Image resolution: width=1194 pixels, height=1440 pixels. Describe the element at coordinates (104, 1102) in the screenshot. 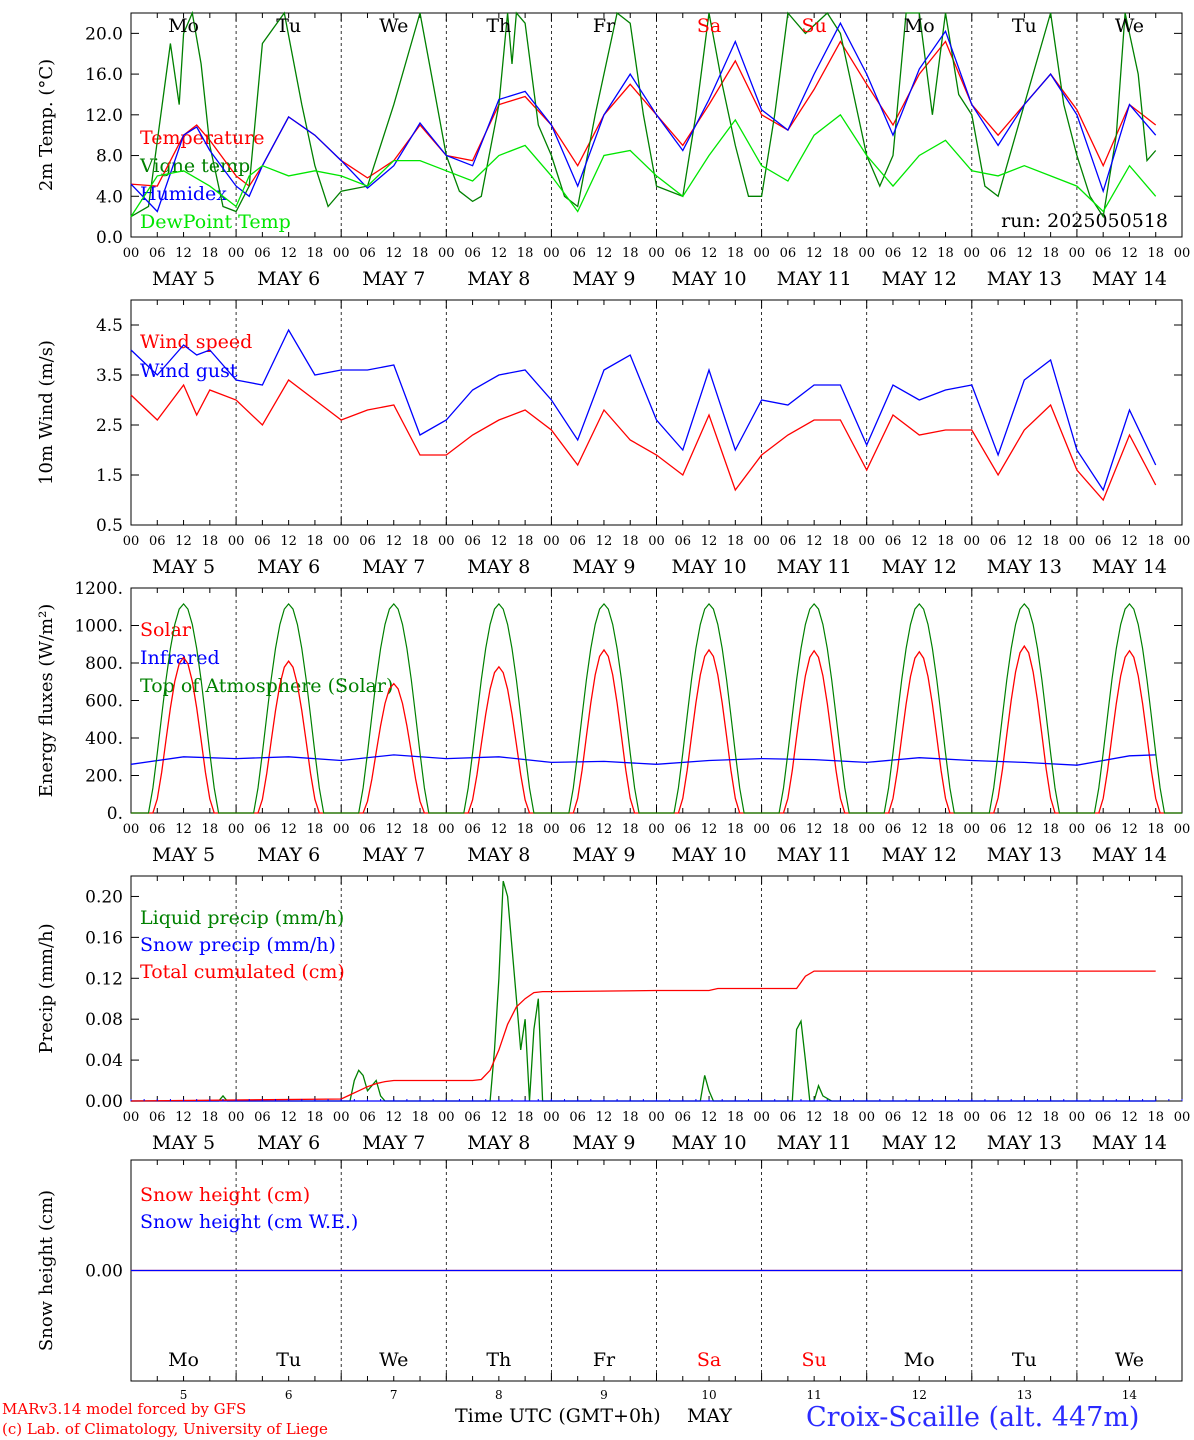

I see `y-tick-label: 0.00` at that location.